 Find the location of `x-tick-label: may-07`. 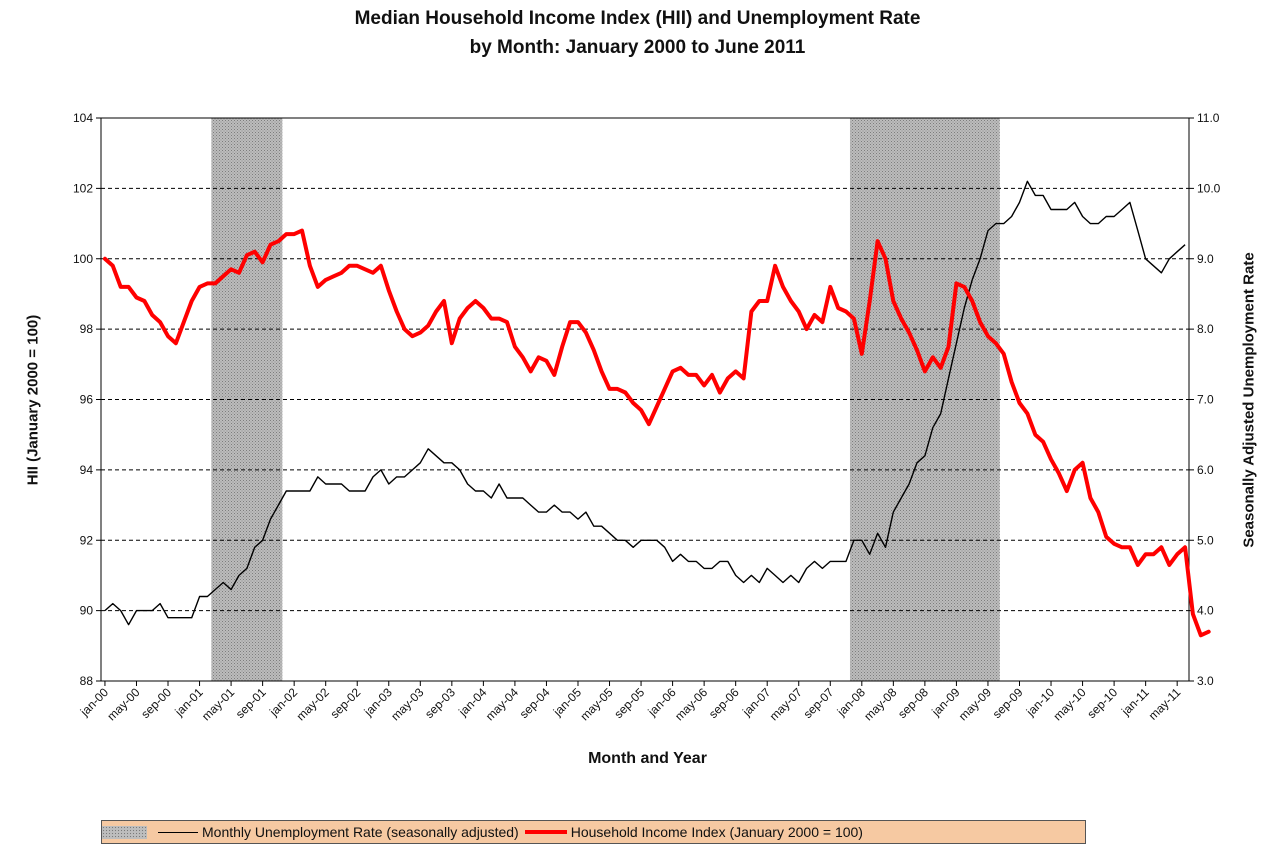

x-tick-label: may-07 is located at coordinates (786, 704).